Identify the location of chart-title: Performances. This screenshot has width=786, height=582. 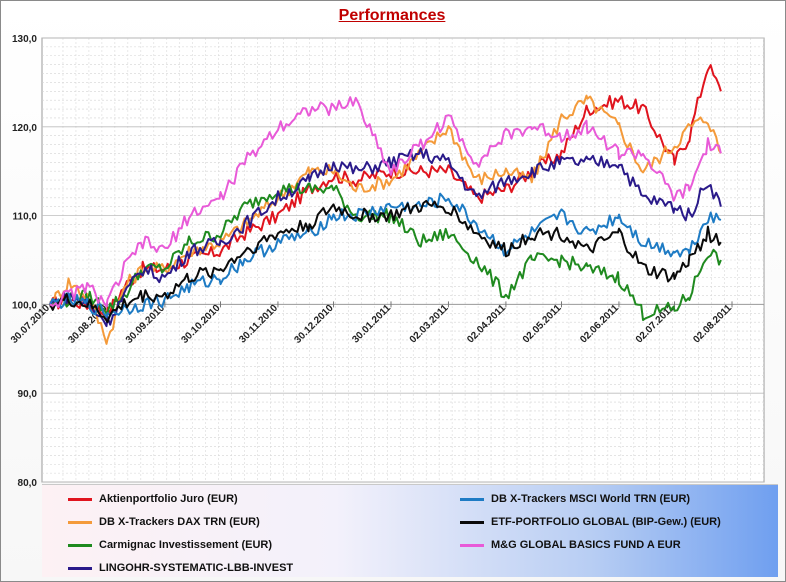
(392, 15).